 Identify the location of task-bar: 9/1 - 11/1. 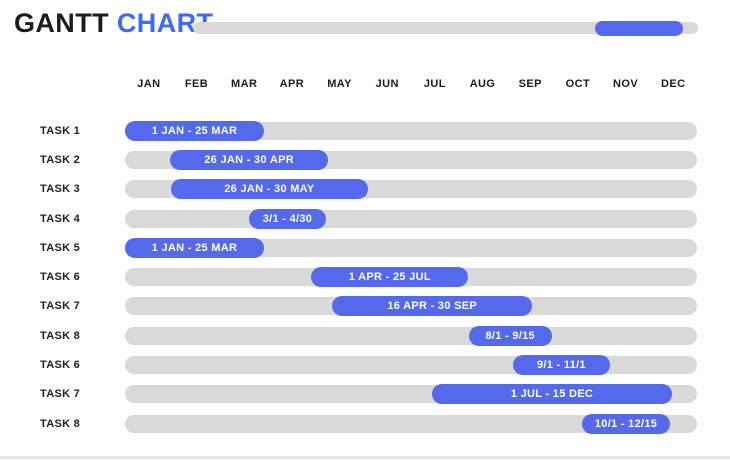
(561, 365).